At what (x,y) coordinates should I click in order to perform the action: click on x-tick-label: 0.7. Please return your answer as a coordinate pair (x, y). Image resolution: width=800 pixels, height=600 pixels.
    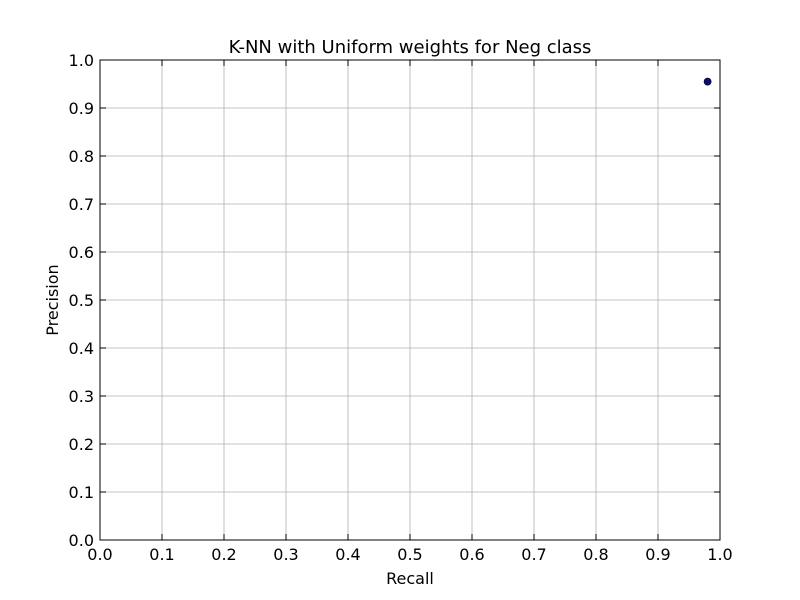
    Looking at the image, I should click on (533, 554).